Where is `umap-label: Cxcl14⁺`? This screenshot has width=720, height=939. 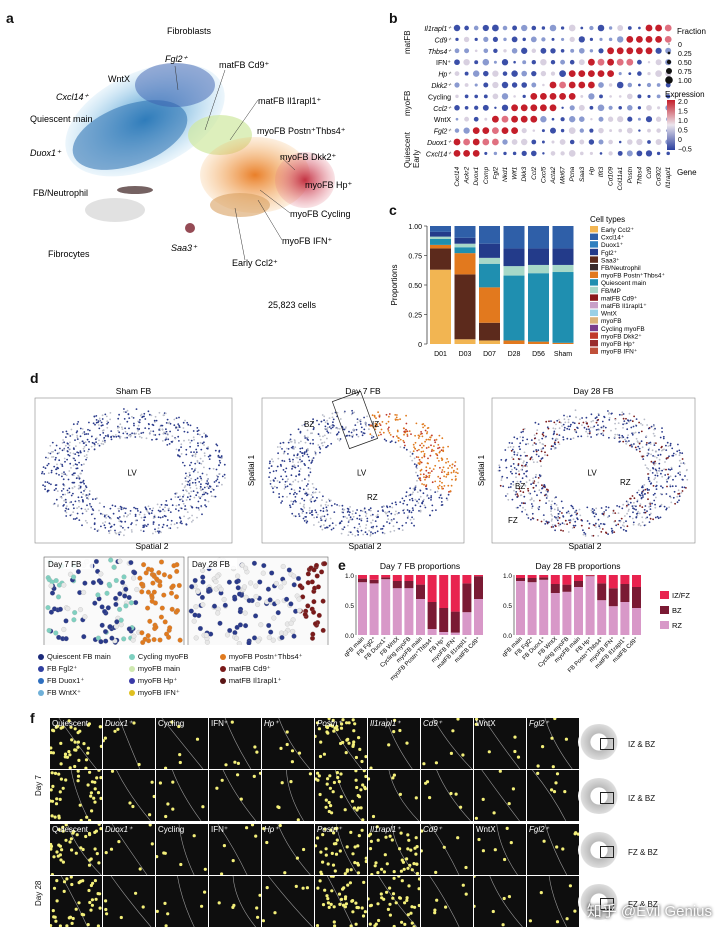
umap-label: Cxcl14⁺ is located at coordinates (73, 97).